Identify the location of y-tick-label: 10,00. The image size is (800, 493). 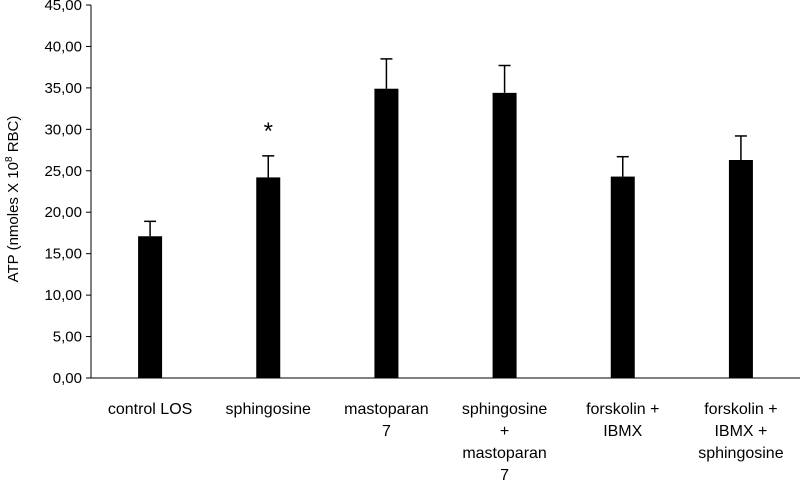
(63, 295).